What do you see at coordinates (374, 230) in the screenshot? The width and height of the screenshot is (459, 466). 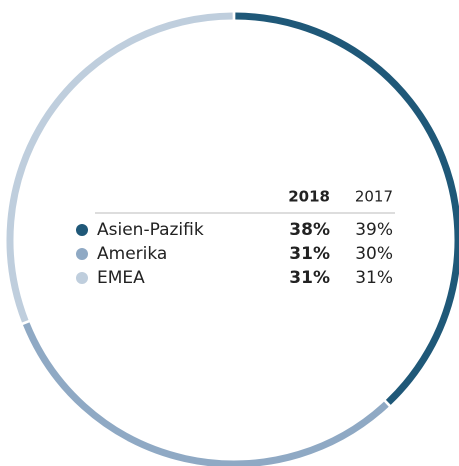 I see `value-label: 39%` at bounding box center [374, 230].